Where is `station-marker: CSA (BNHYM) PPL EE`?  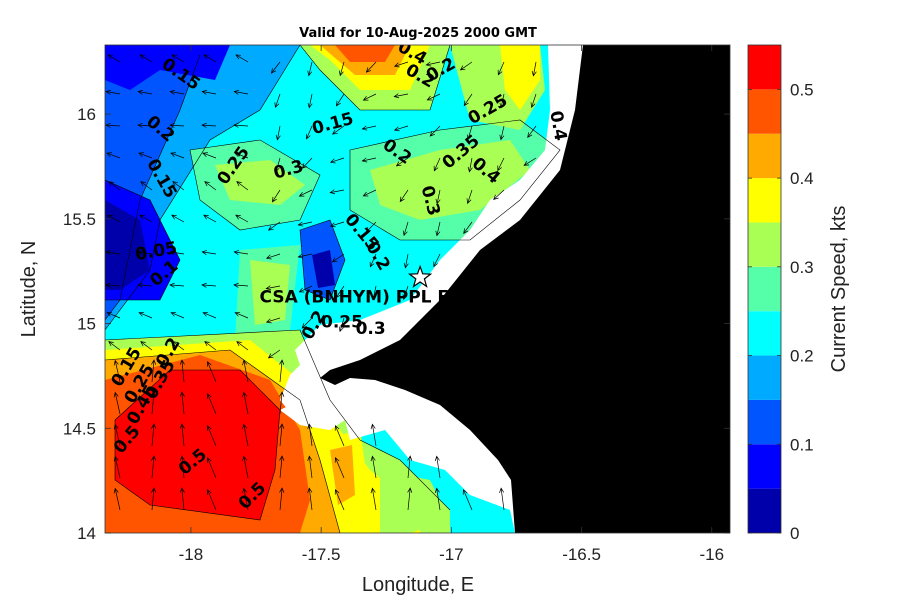 station-marker: CSA (BNHYM) PPL EE is located at coordinates (360, 285).